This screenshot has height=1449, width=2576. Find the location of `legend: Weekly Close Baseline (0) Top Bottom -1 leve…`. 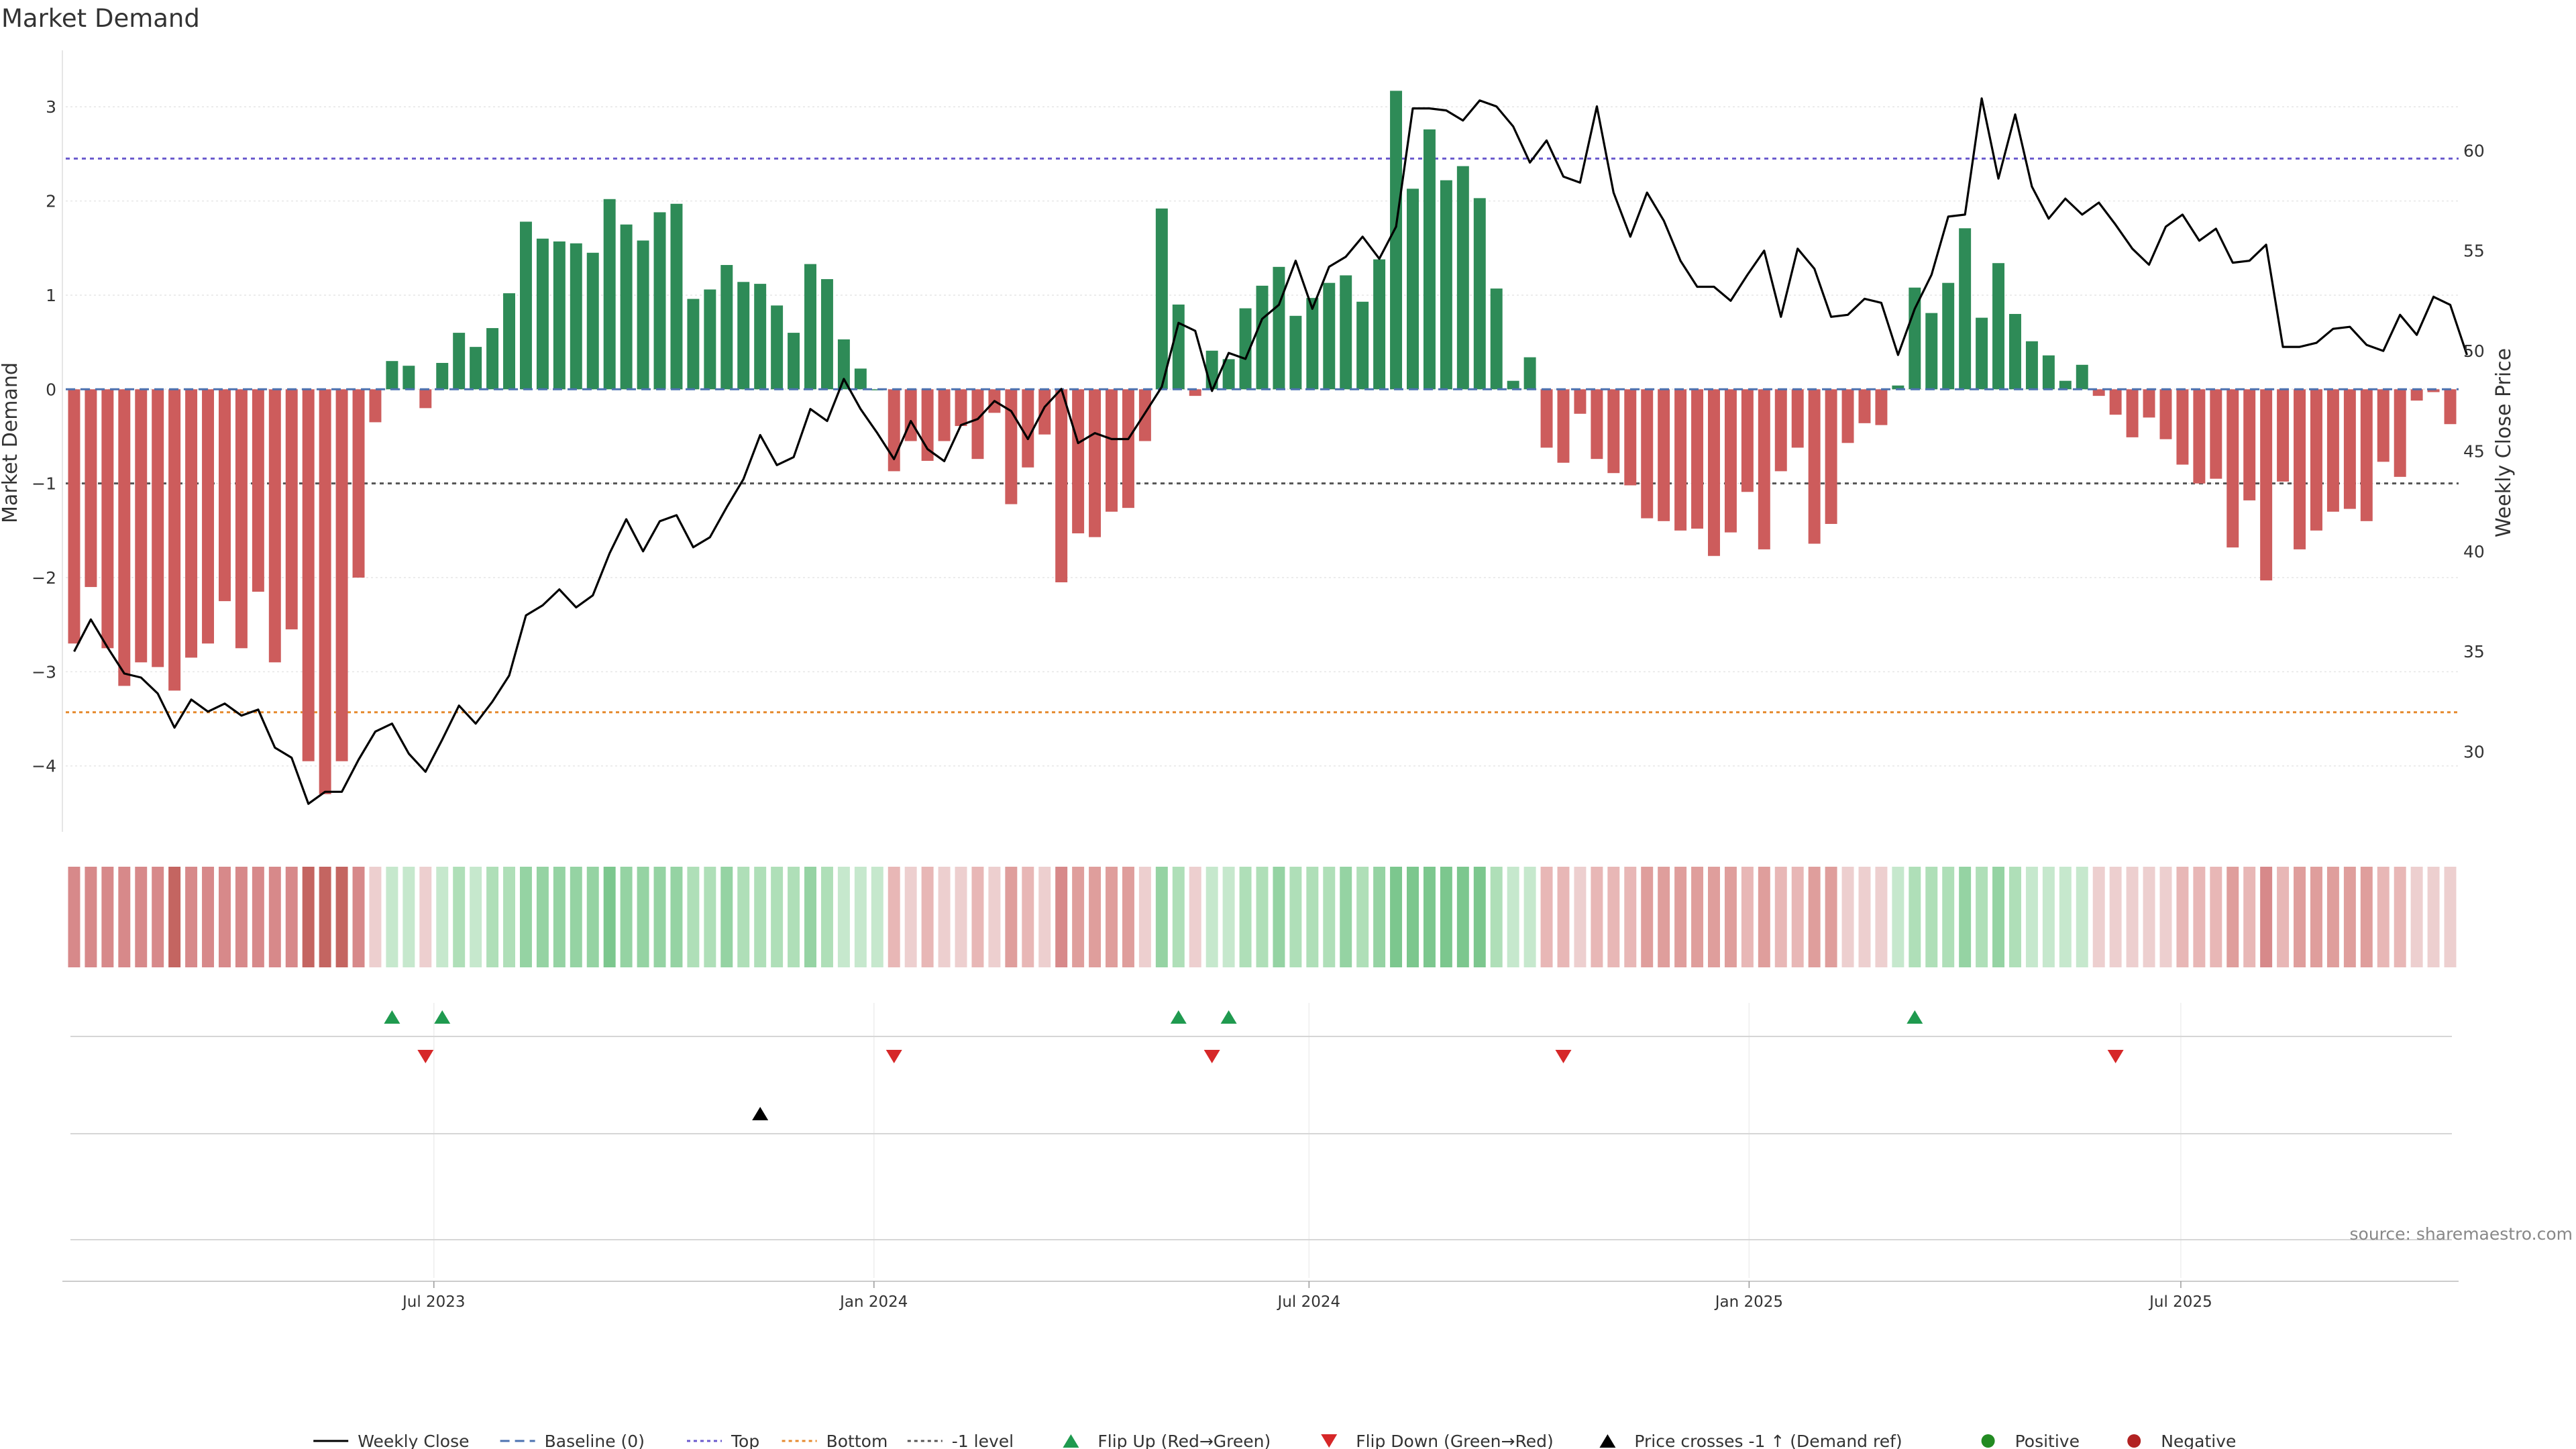

legend: Weekly Close Baseline (0) Top Bottom -1 leve… is located at coordinates (1274, 1440).